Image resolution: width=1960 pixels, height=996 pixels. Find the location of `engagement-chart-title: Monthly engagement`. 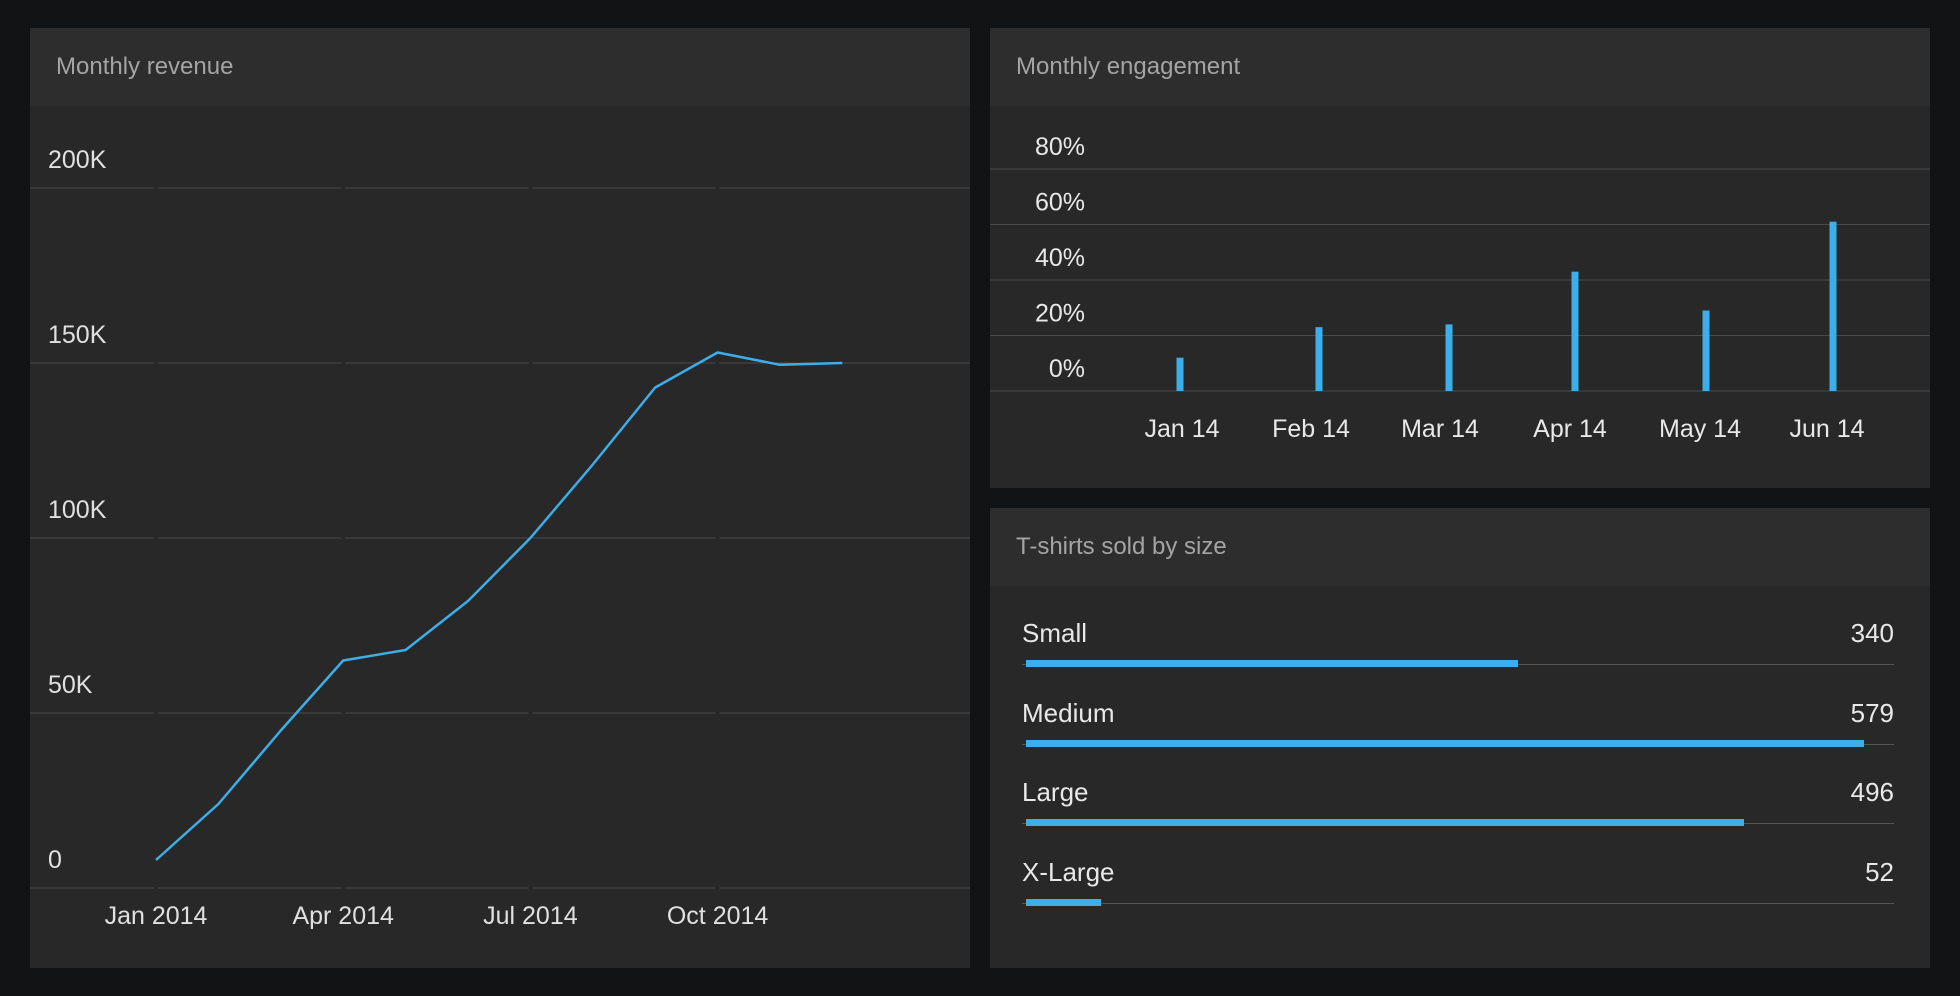

engagement-chart-title: Monthly engagement is located at coordinates (1128, 66).